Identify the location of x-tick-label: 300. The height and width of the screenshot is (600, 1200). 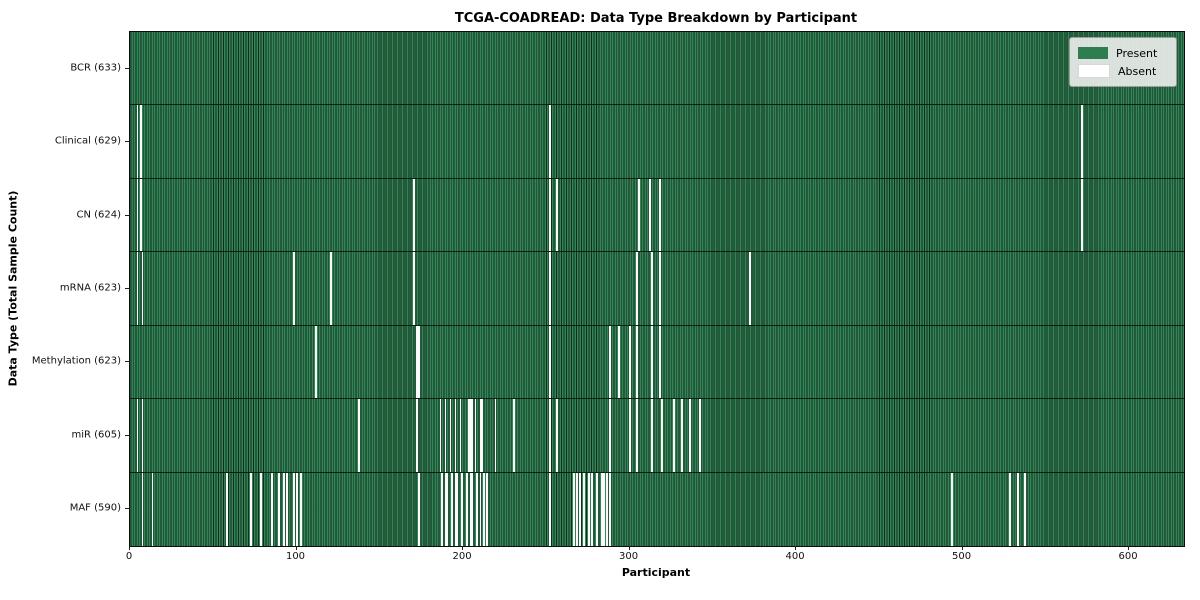
(628, 556).